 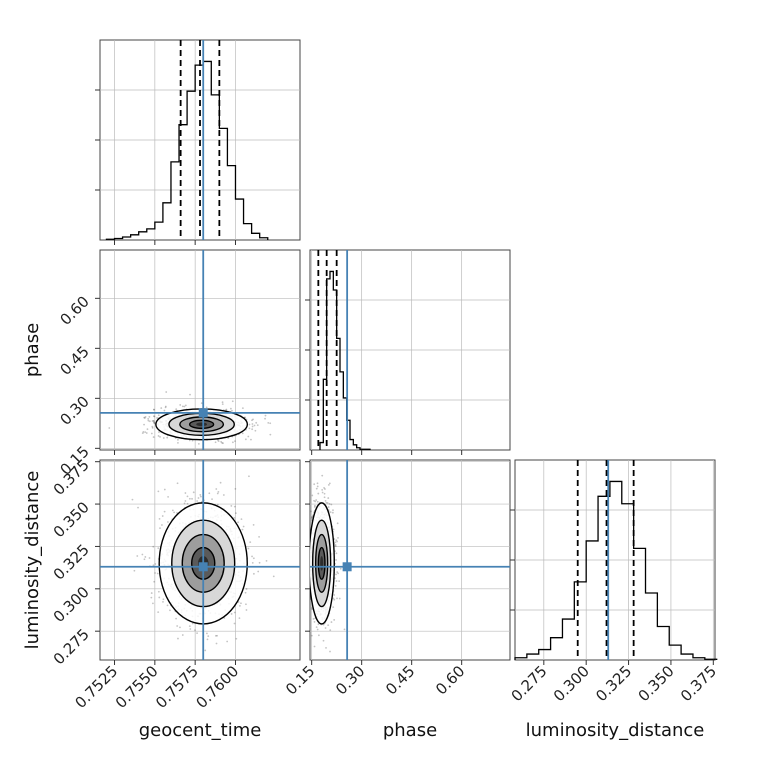 I want to click on y-tick-label: 0.275, so click(x=71, y=646).